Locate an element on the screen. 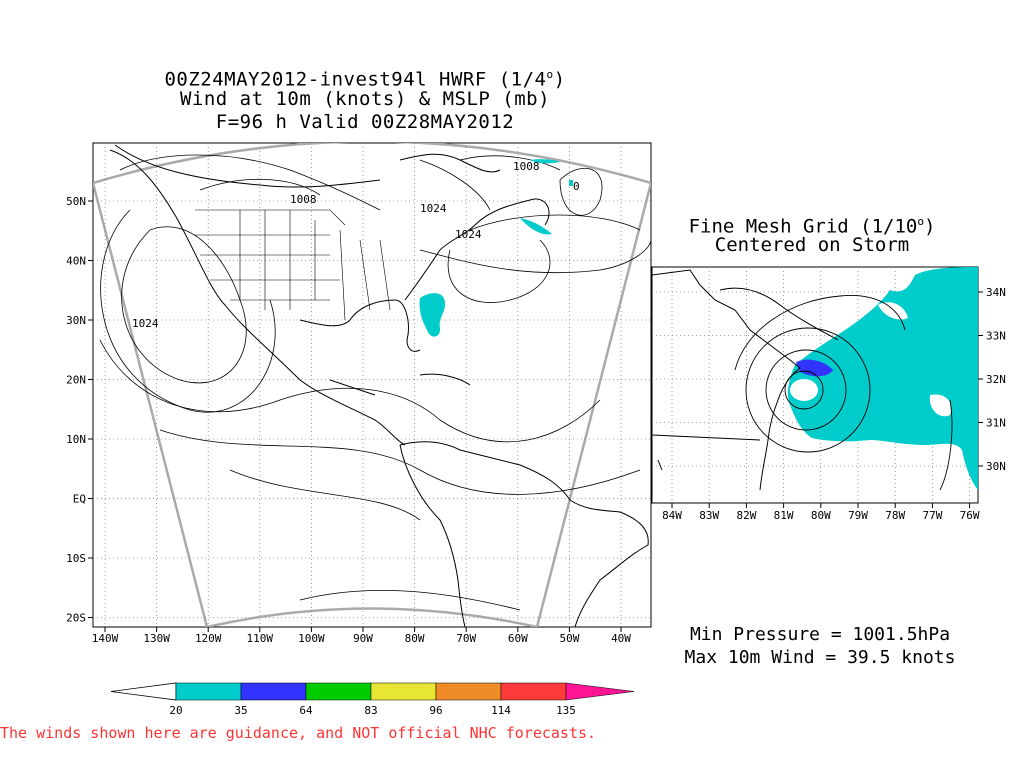 Image resolution: width=1024 pixels, height=768 pixels. inset-lat-labels: 34N 33N 32N 31N 30N is located at coordinates (992, 379).